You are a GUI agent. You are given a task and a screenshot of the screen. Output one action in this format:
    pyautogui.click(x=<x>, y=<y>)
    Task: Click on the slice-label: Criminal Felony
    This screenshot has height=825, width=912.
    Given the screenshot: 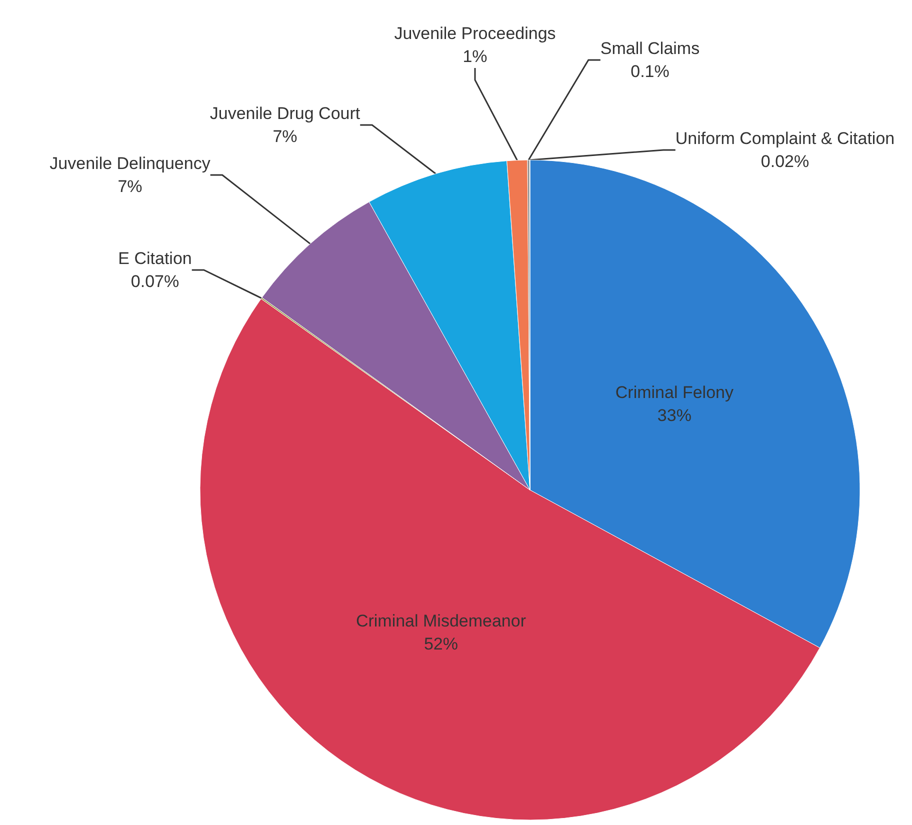 What is the action you would take?
    pyautogui.click(x=674, y=392)
    